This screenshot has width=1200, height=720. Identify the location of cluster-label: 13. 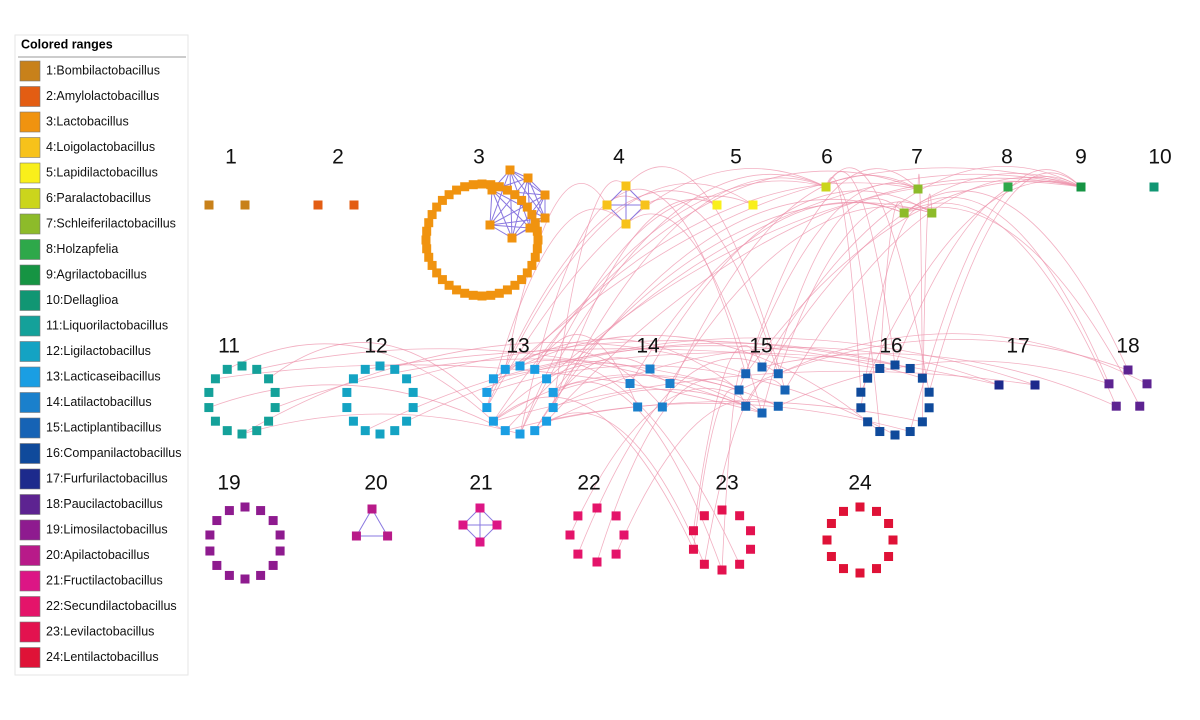
(517, 346).